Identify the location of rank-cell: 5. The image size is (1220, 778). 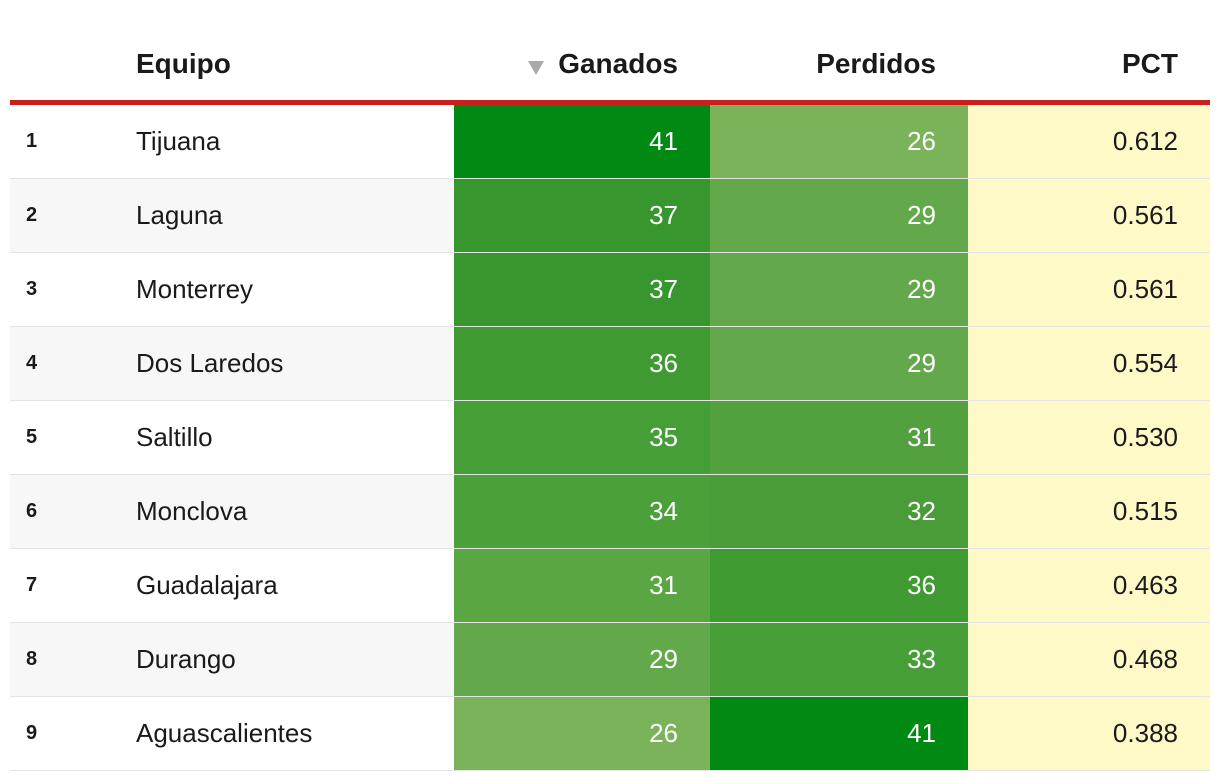
(32, 437).